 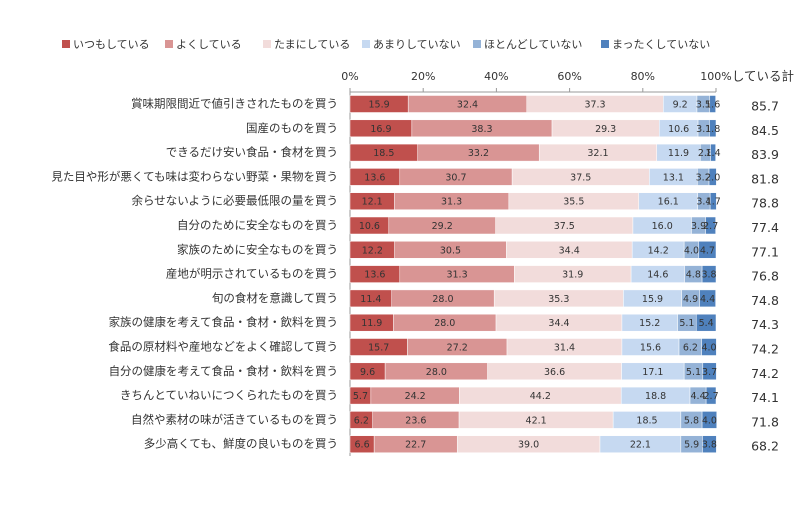 I want to click on legend-label: ほとんどしていない, so click(x=533, y=44).